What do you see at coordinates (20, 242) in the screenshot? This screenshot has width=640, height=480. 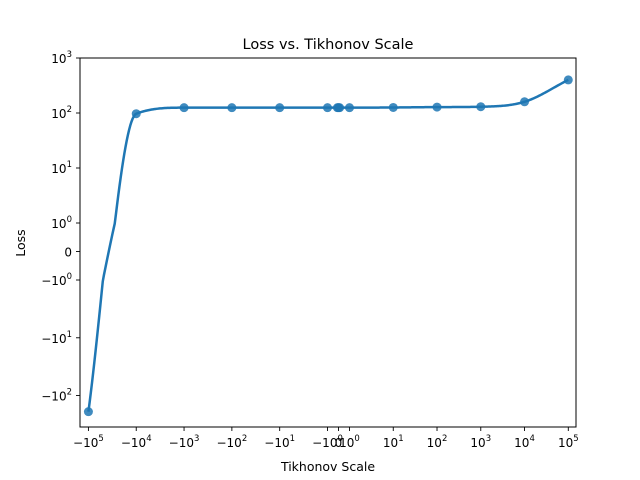 I see `y-axis-label: Loss` at bounding box center [20, 242].